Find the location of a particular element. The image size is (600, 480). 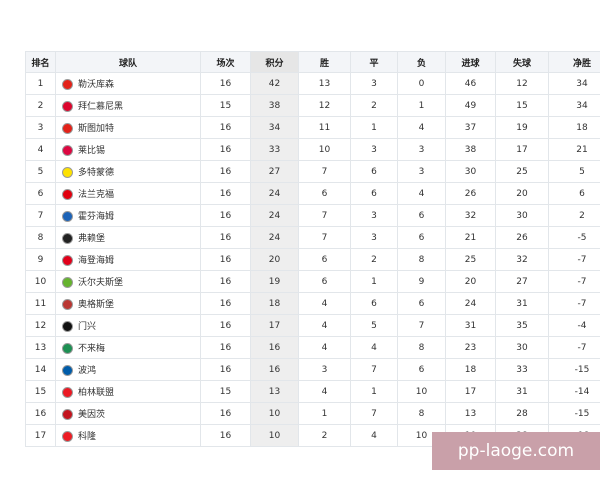

team-cell: 多特蒙德 is located at coordinates (128, 171).